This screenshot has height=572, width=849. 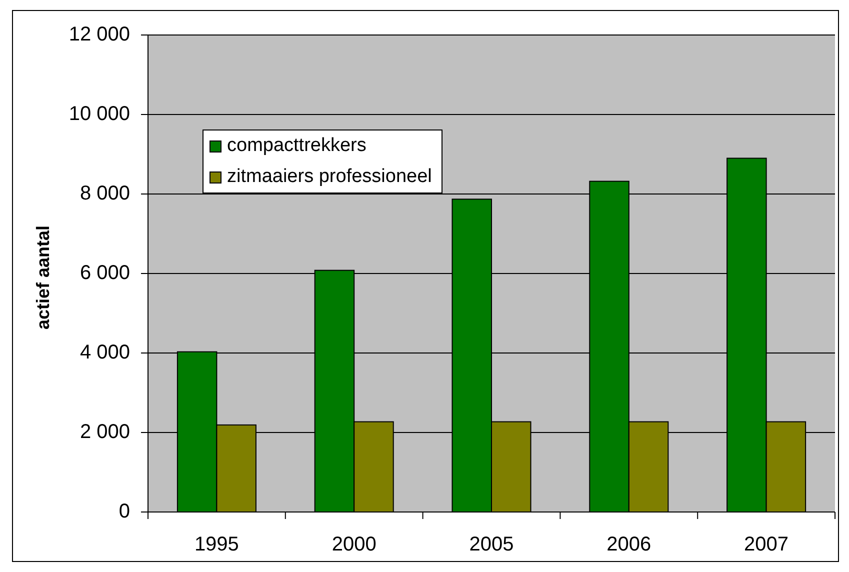 What do you see at coordinates (329, 177) in the screenshot?
I see `legend-label: zitmaaiers professioneel` at bounding box center [329, 177].